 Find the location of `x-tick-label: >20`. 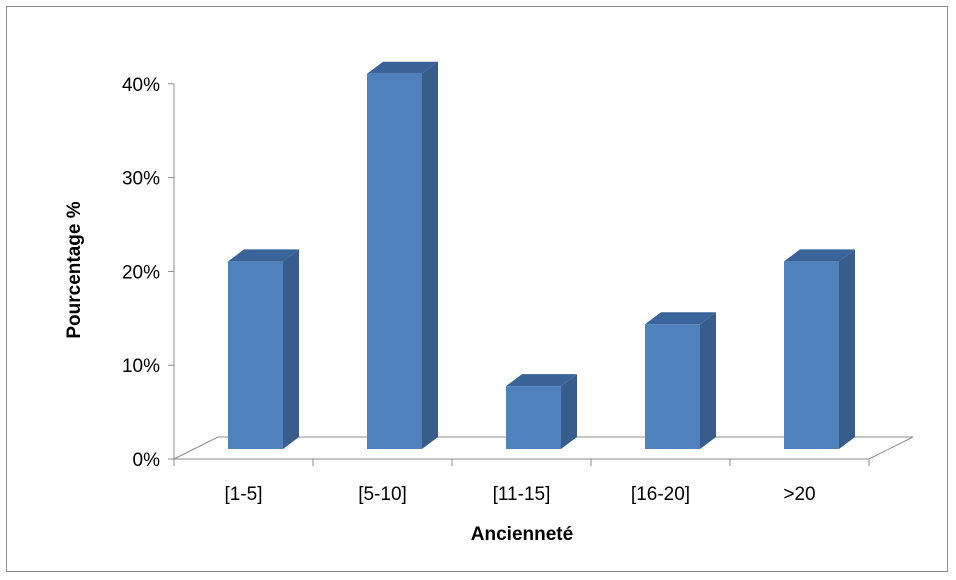

x-tick-label: >20 is located at coordinates (799, 494).